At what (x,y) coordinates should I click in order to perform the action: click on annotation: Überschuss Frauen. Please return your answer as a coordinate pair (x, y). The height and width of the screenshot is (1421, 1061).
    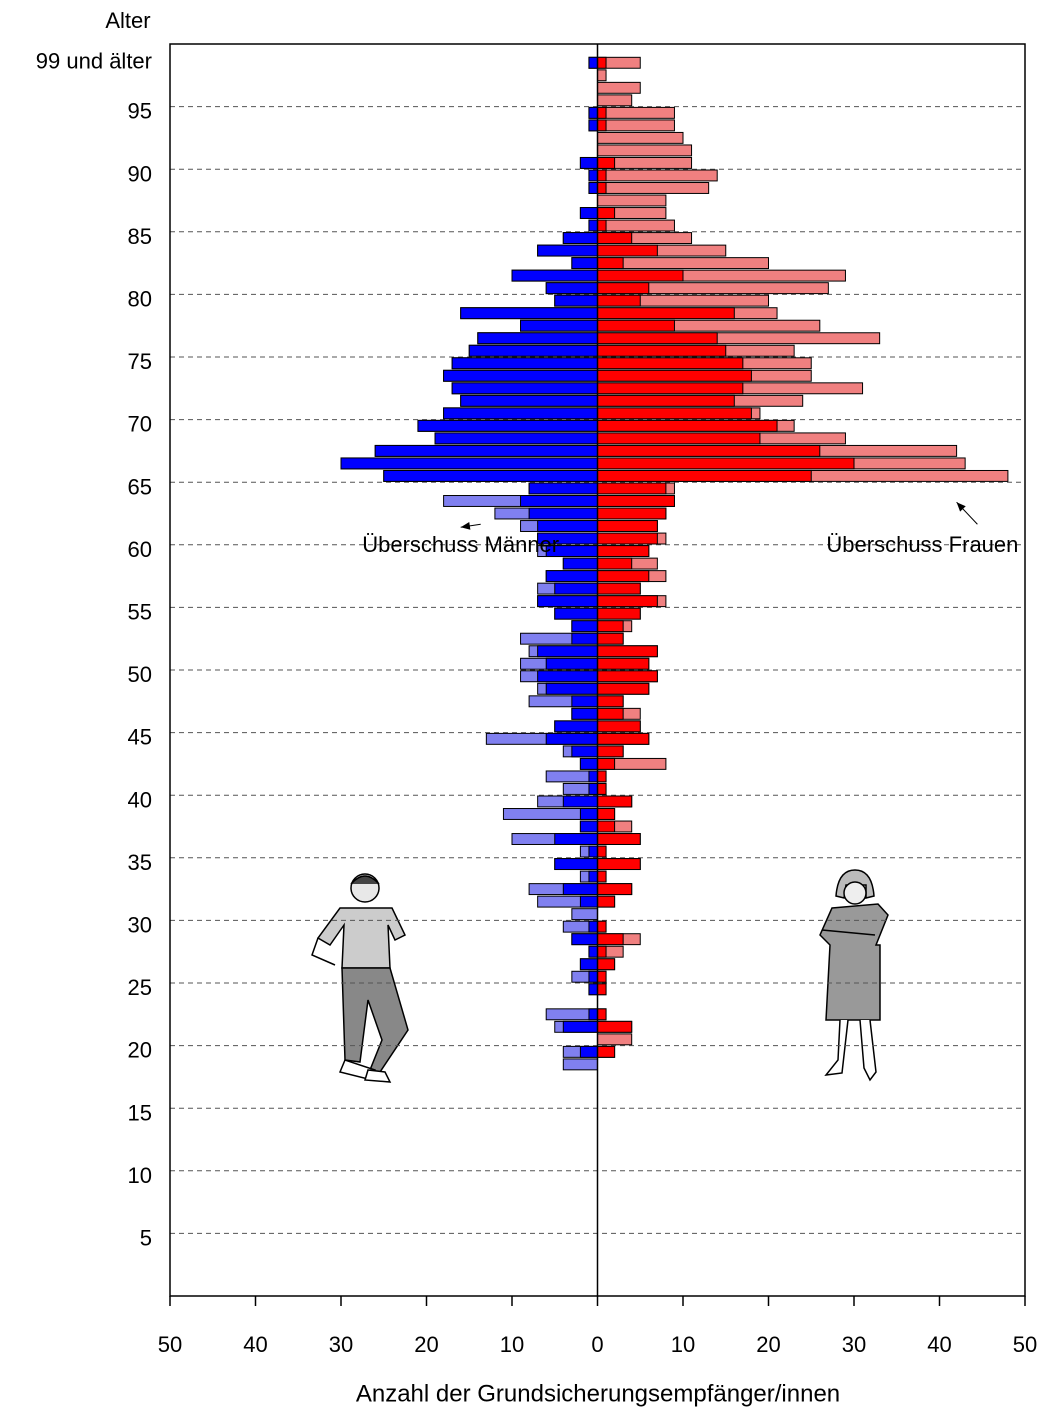
    Looking at the image, I should click on (922, 544).